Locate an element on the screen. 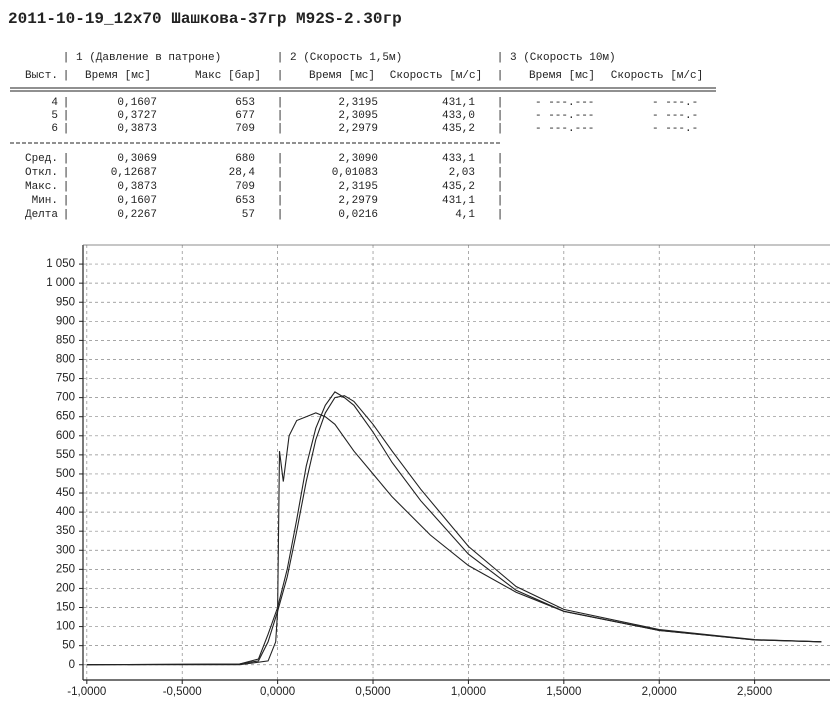  x-tick-label: -1,0000 is located at coordinates (86, 692).